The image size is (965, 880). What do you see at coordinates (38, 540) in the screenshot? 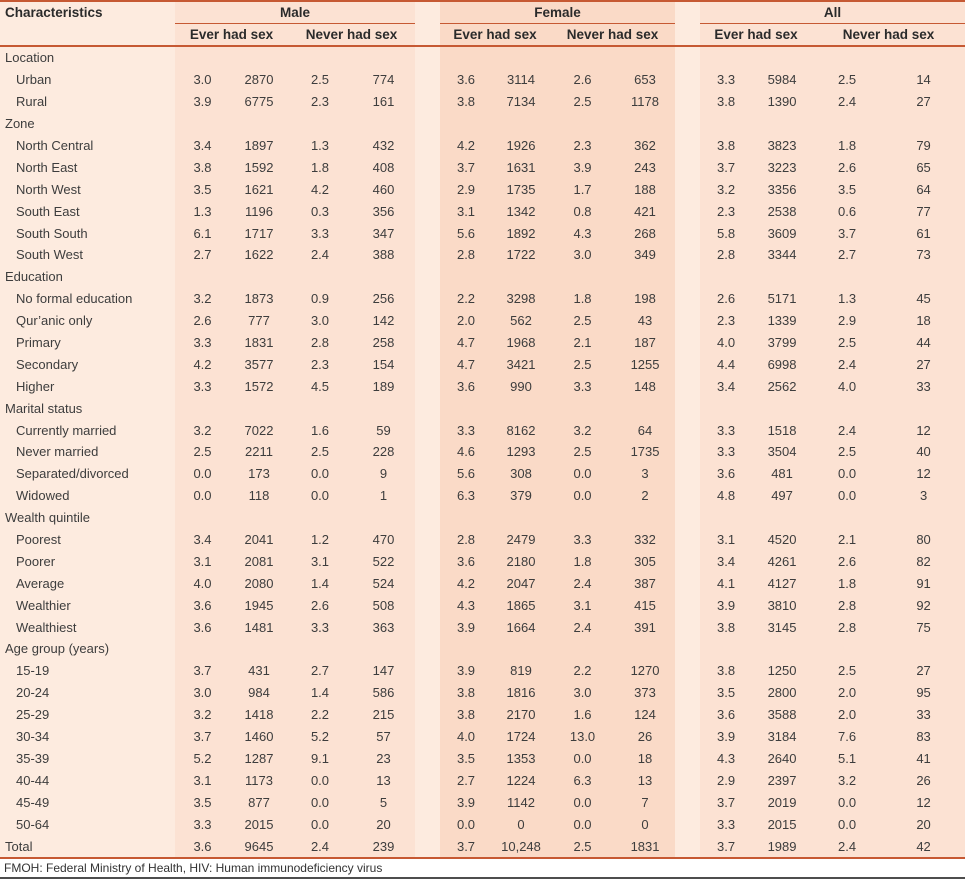
I see `row-label: Poorest` at bounding box center [38, 540].